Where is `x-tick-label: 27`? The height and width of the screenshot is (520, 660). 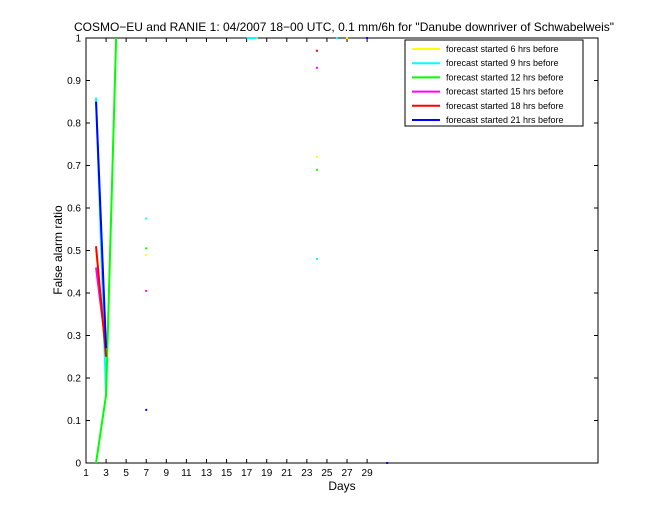
x-tick-label: 27 is located at coordinates (347, 473).